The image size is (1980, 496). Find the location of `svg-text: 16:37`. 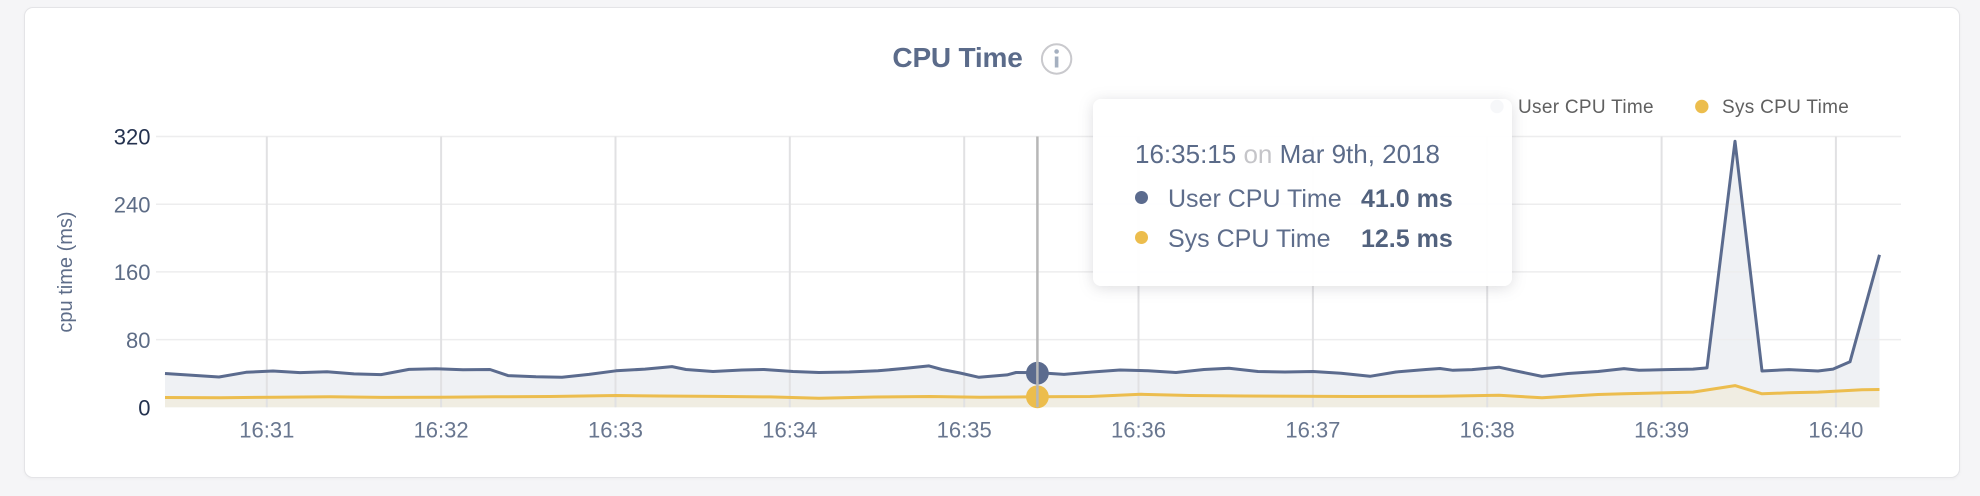

svg-text: 16:37 is located at coordinates (1312, 430).